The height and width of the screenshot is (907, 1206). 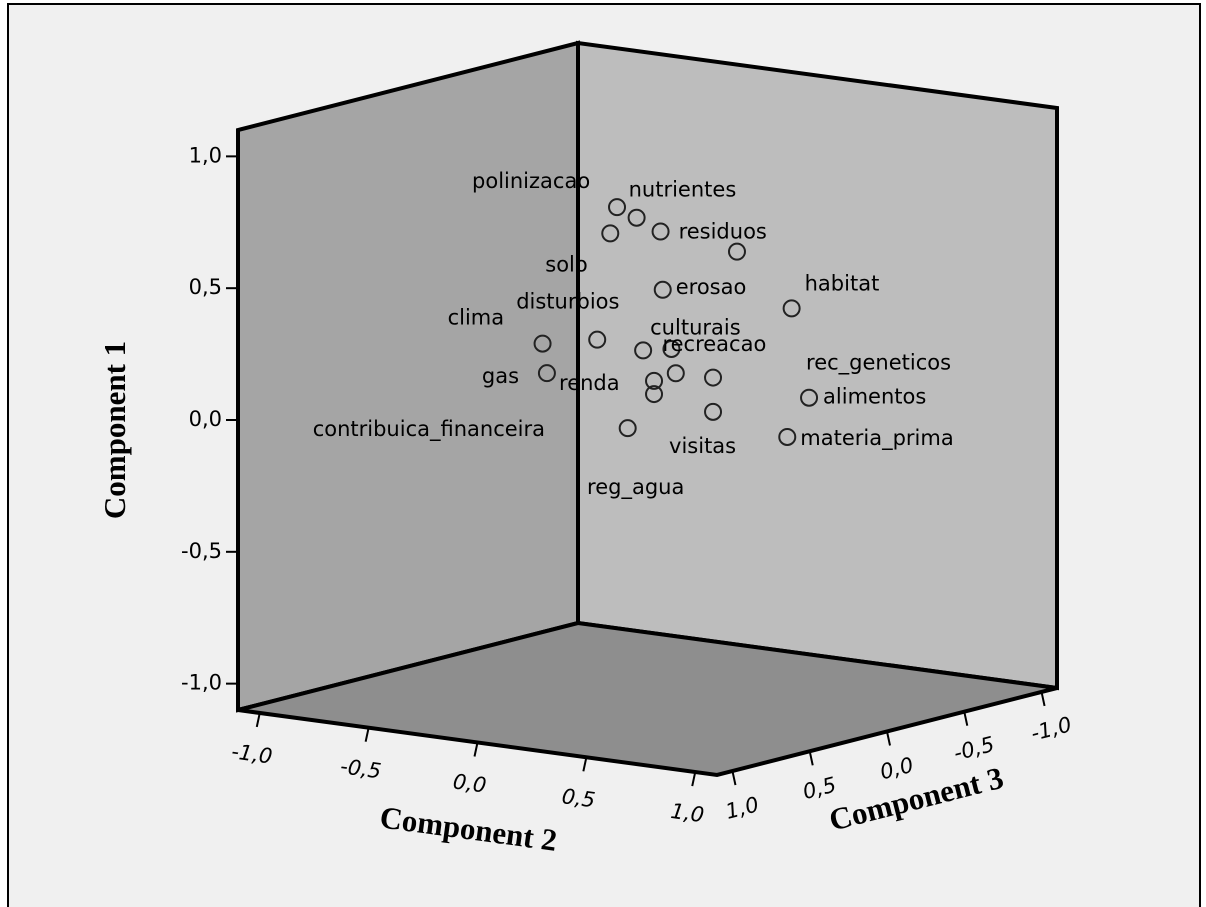 What do you see at coordinates (205, 419) in the screenshot?
I see `y-tick-label: 0,0` at bounding box center [205, 419].